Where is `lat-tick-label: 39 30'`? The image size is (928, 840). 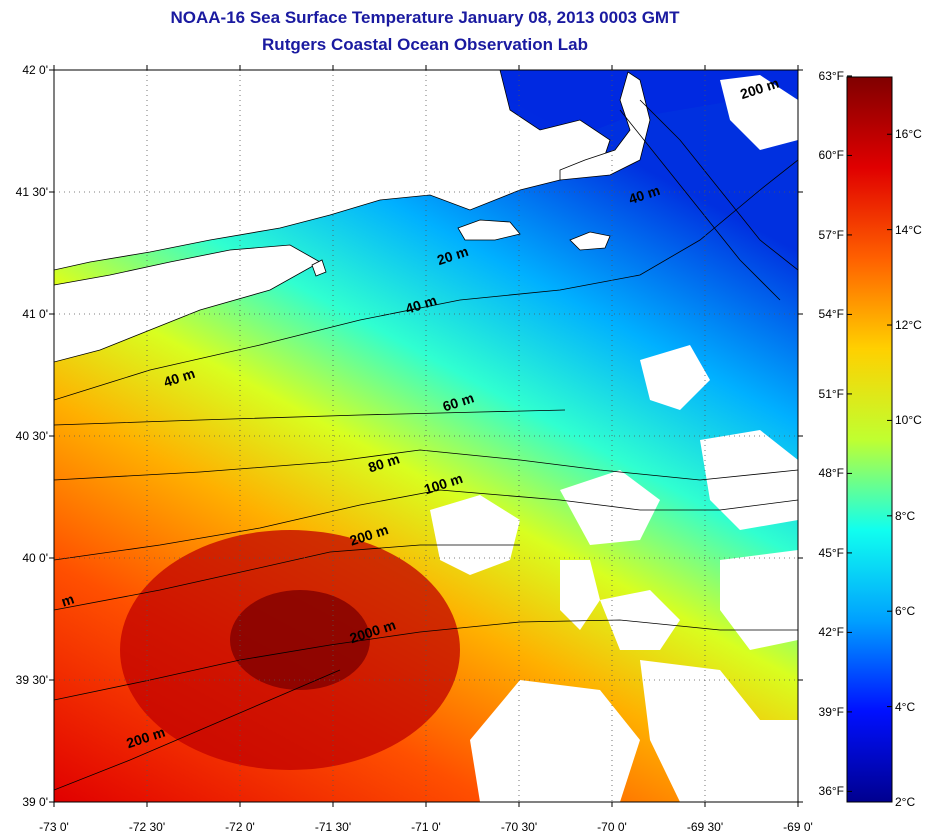 lat-tick-label: 39 30' is located at coordinates (31, 680).